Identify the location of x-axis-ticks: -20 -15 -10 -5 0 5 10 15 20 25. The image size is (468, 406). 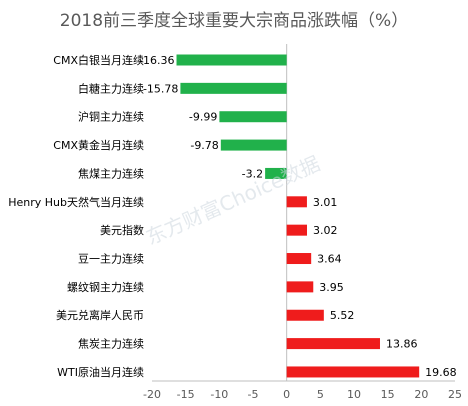
(302, 394).